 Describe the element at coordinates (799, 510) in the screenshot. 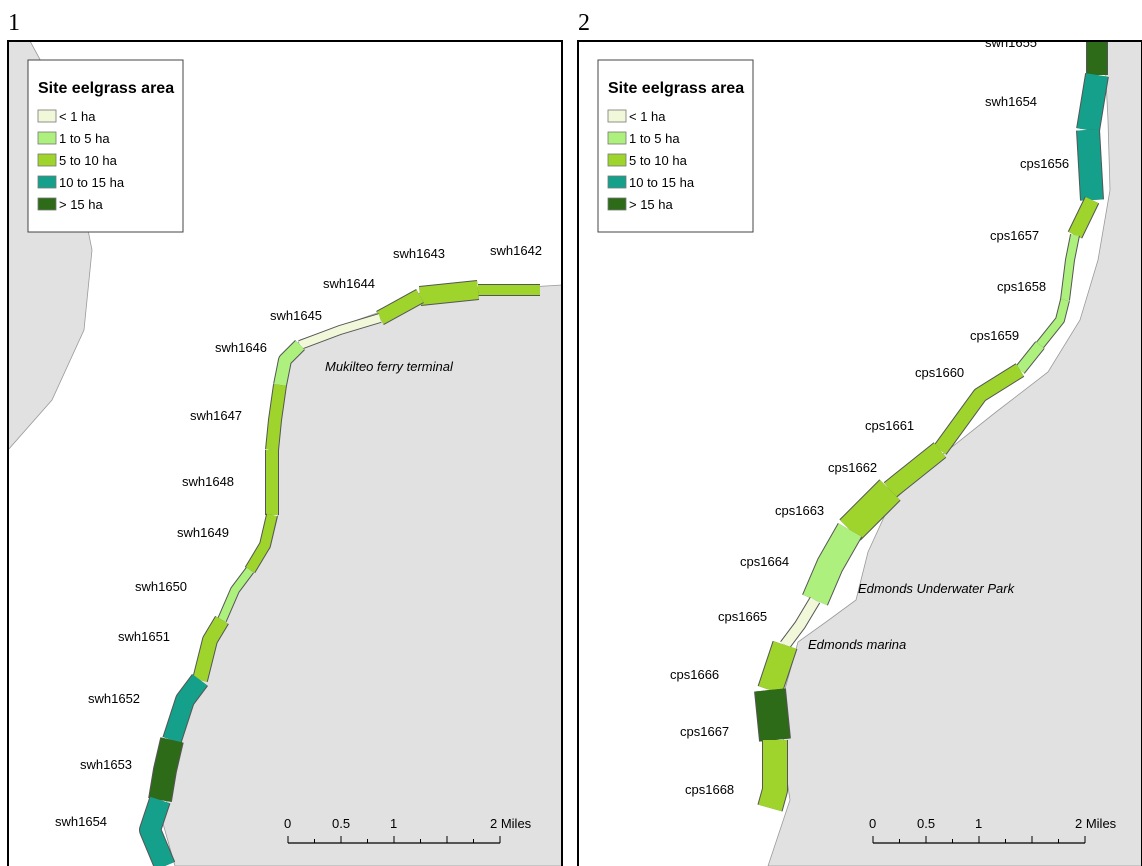

I see `site-label: cps1663` at that location.